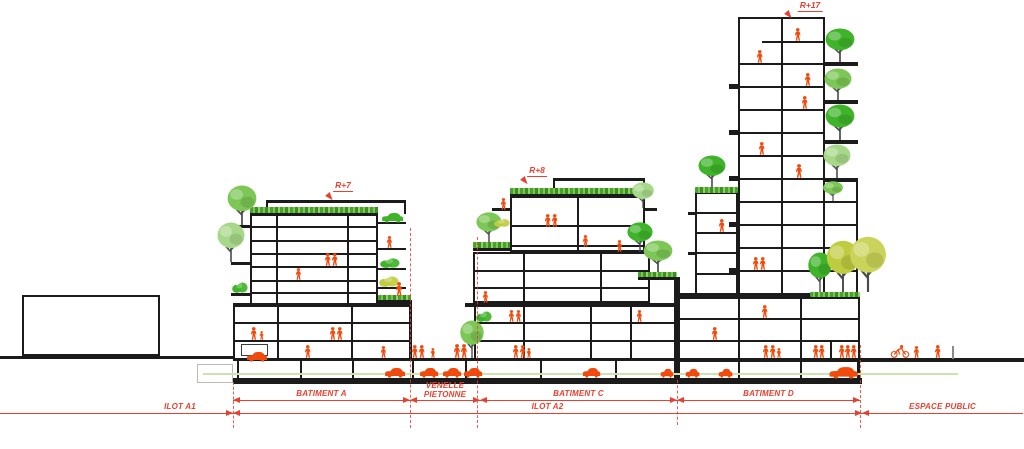  I want to click on limit-dashed-line, so click(477, 332).